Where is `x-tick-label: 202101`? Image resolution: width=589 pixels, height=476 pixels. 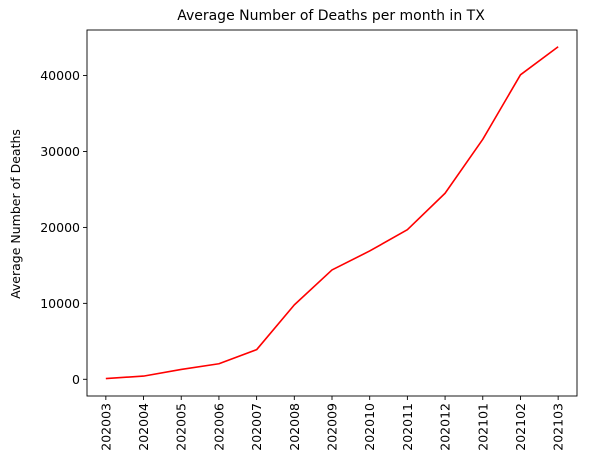
x-tick-label: 202101 is located at coordinates (482, 427).